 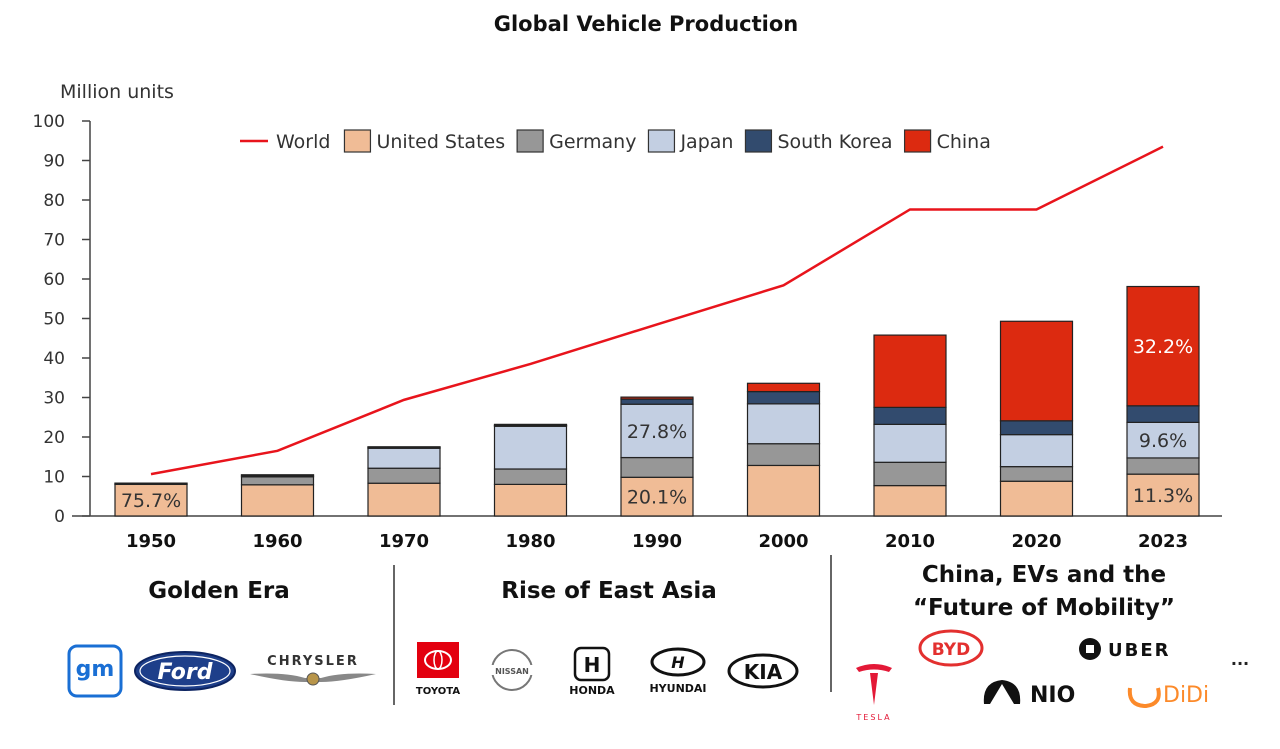 I want to click on svg-text: NIO, so click(x=1052, y=695).